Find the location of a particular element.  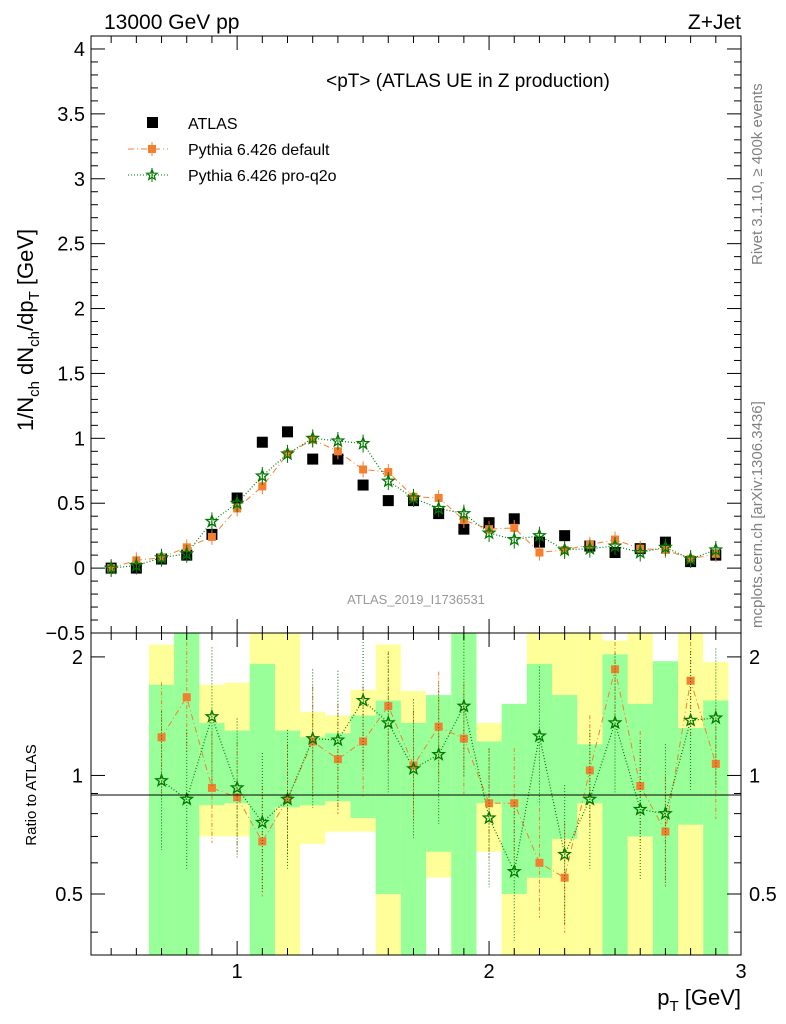

main-y-tick-label: −0.5 is located at coordinates (65, 634).